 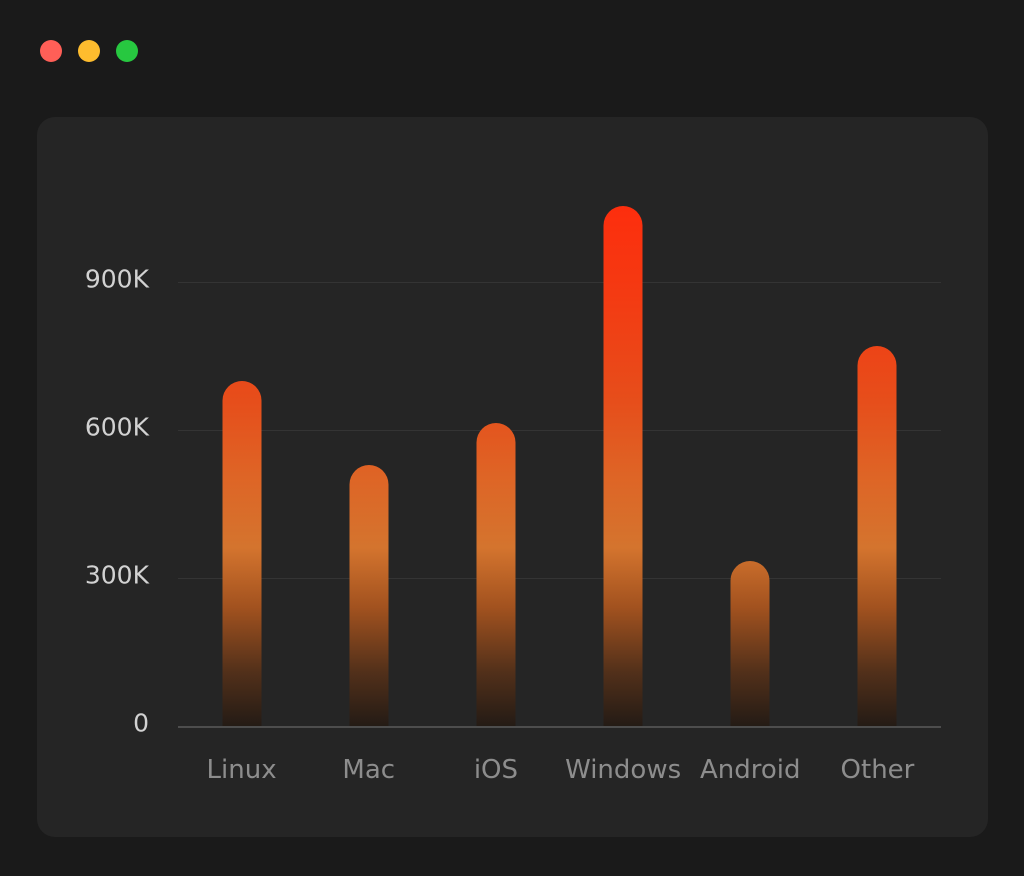 I want to click on close-button, so click(x=51, y=51).